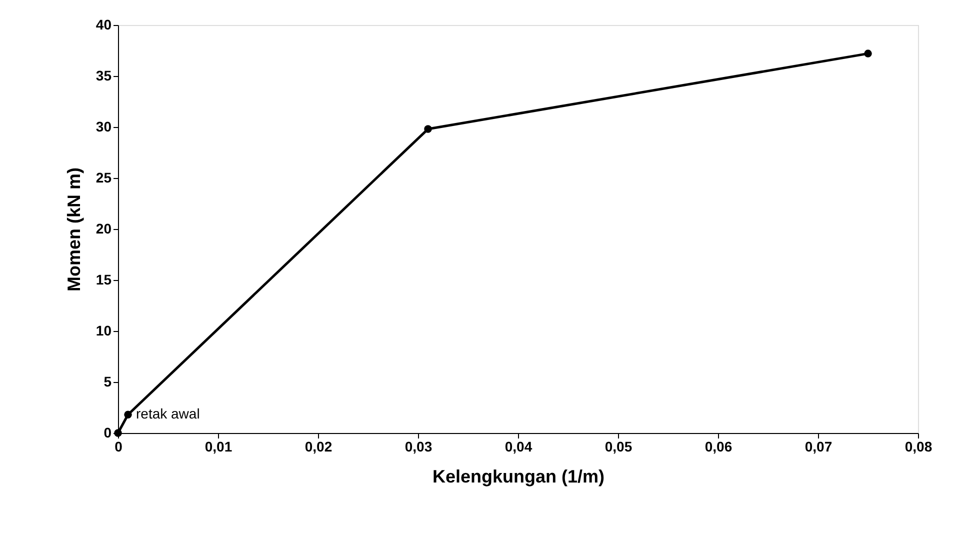 This screenshot has height=554, width=965. Describe the element at coordinates (108, 432) in the screenshot. I see `y-tick-label: 0` at that location.